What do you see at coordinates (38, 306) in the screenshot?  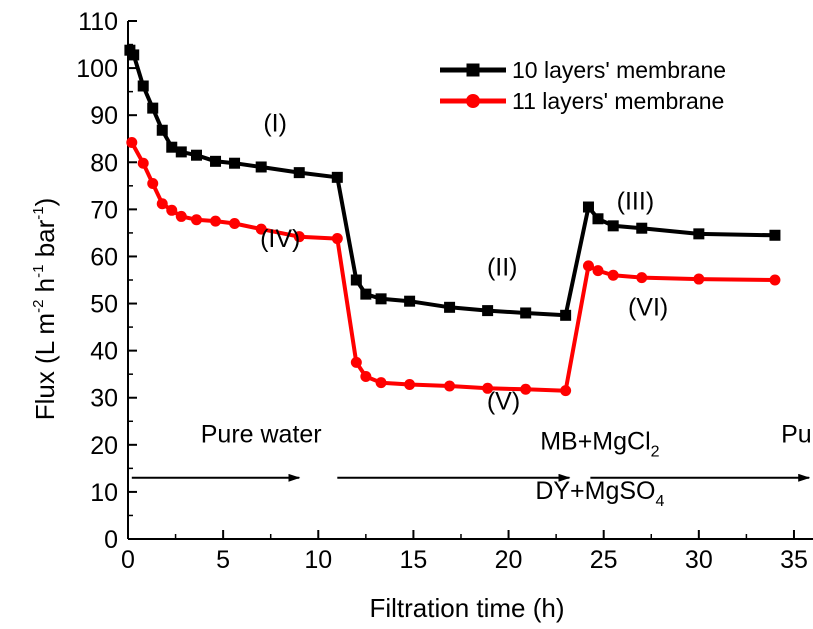 I see `y-axis-title-exponent: -2` at bounding box center [38, 306].